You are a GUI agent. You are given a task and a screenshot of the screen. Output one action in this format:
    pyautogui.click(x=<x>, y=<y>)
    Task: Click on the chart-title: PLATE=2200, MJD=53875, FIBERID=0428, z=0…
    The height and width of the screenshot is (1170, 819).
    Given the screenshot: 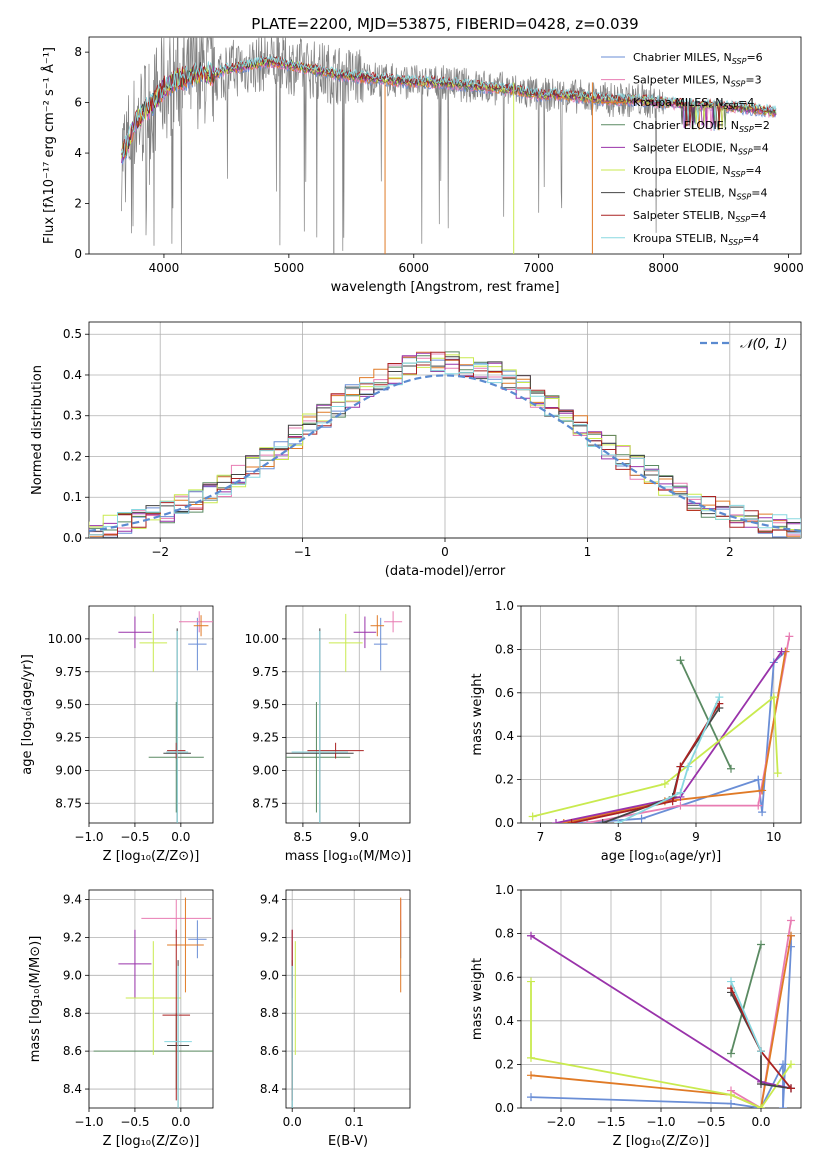 What is the action you would take?
    pyautogui.click(x=444, y=24)
    